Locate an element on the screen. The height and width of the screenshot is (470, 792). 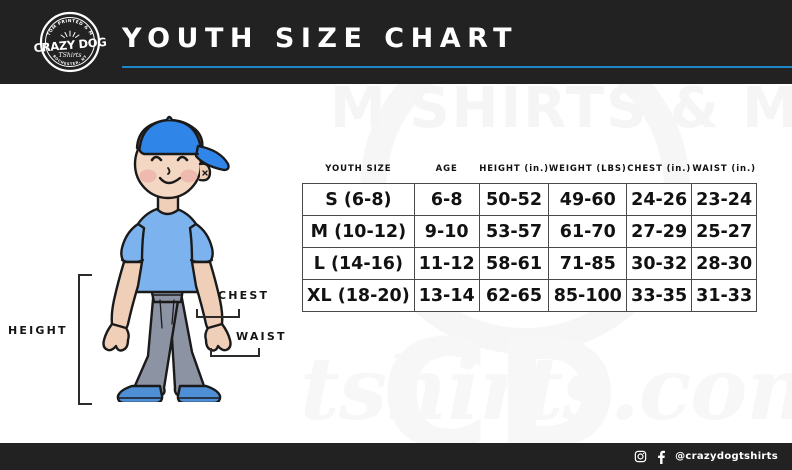
height-label: HEIGHT is located at coordinates (38, 330).